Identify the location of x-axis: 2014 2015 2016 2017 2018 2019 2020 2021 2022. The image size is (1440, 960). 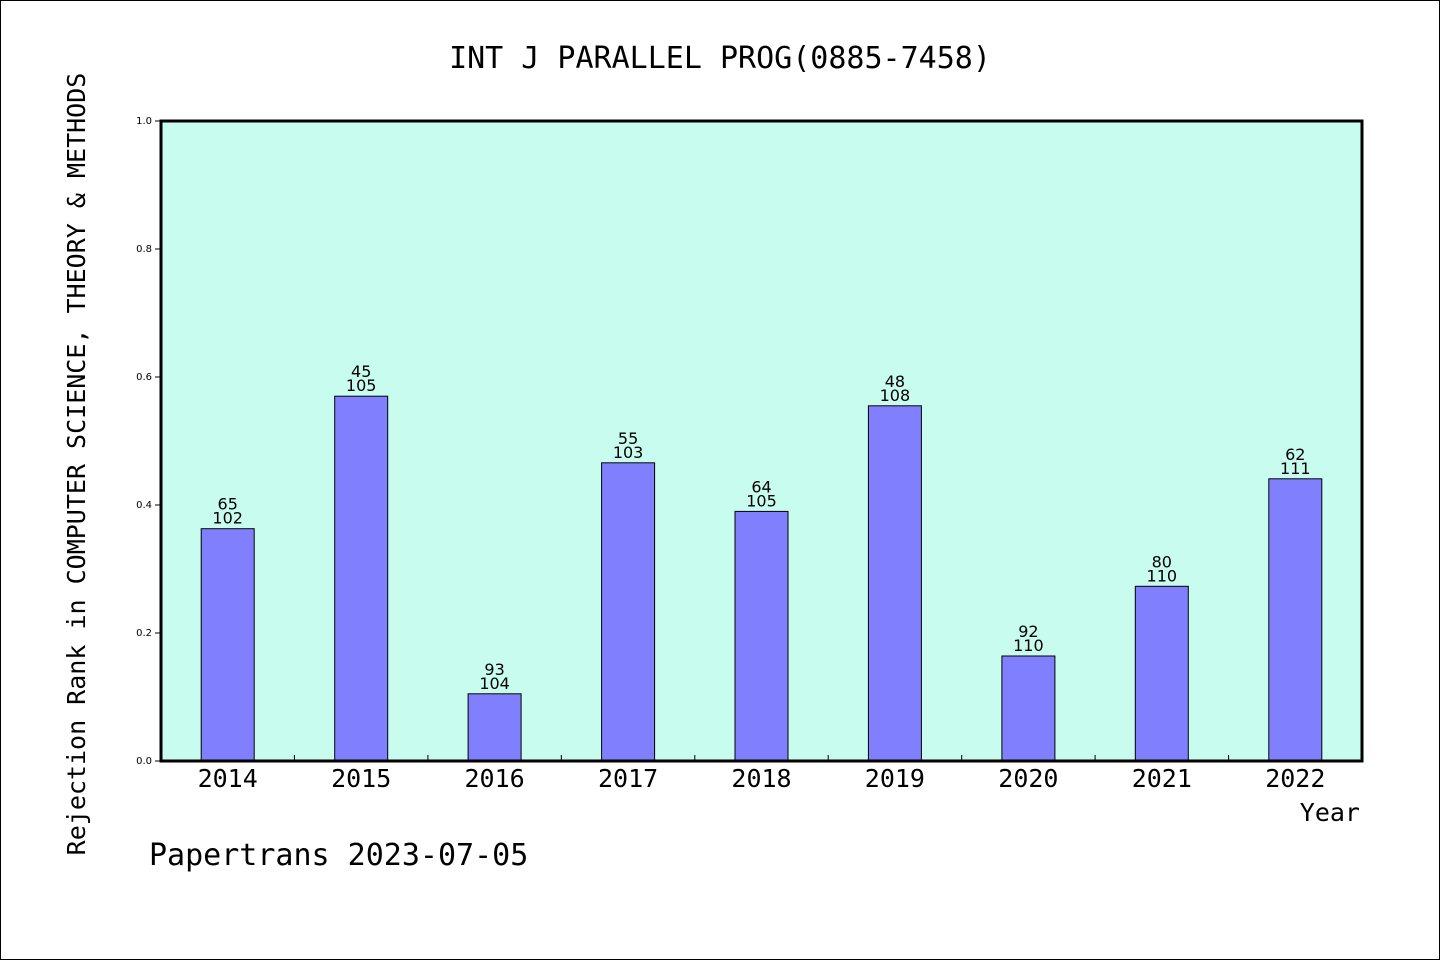
(761, 774).